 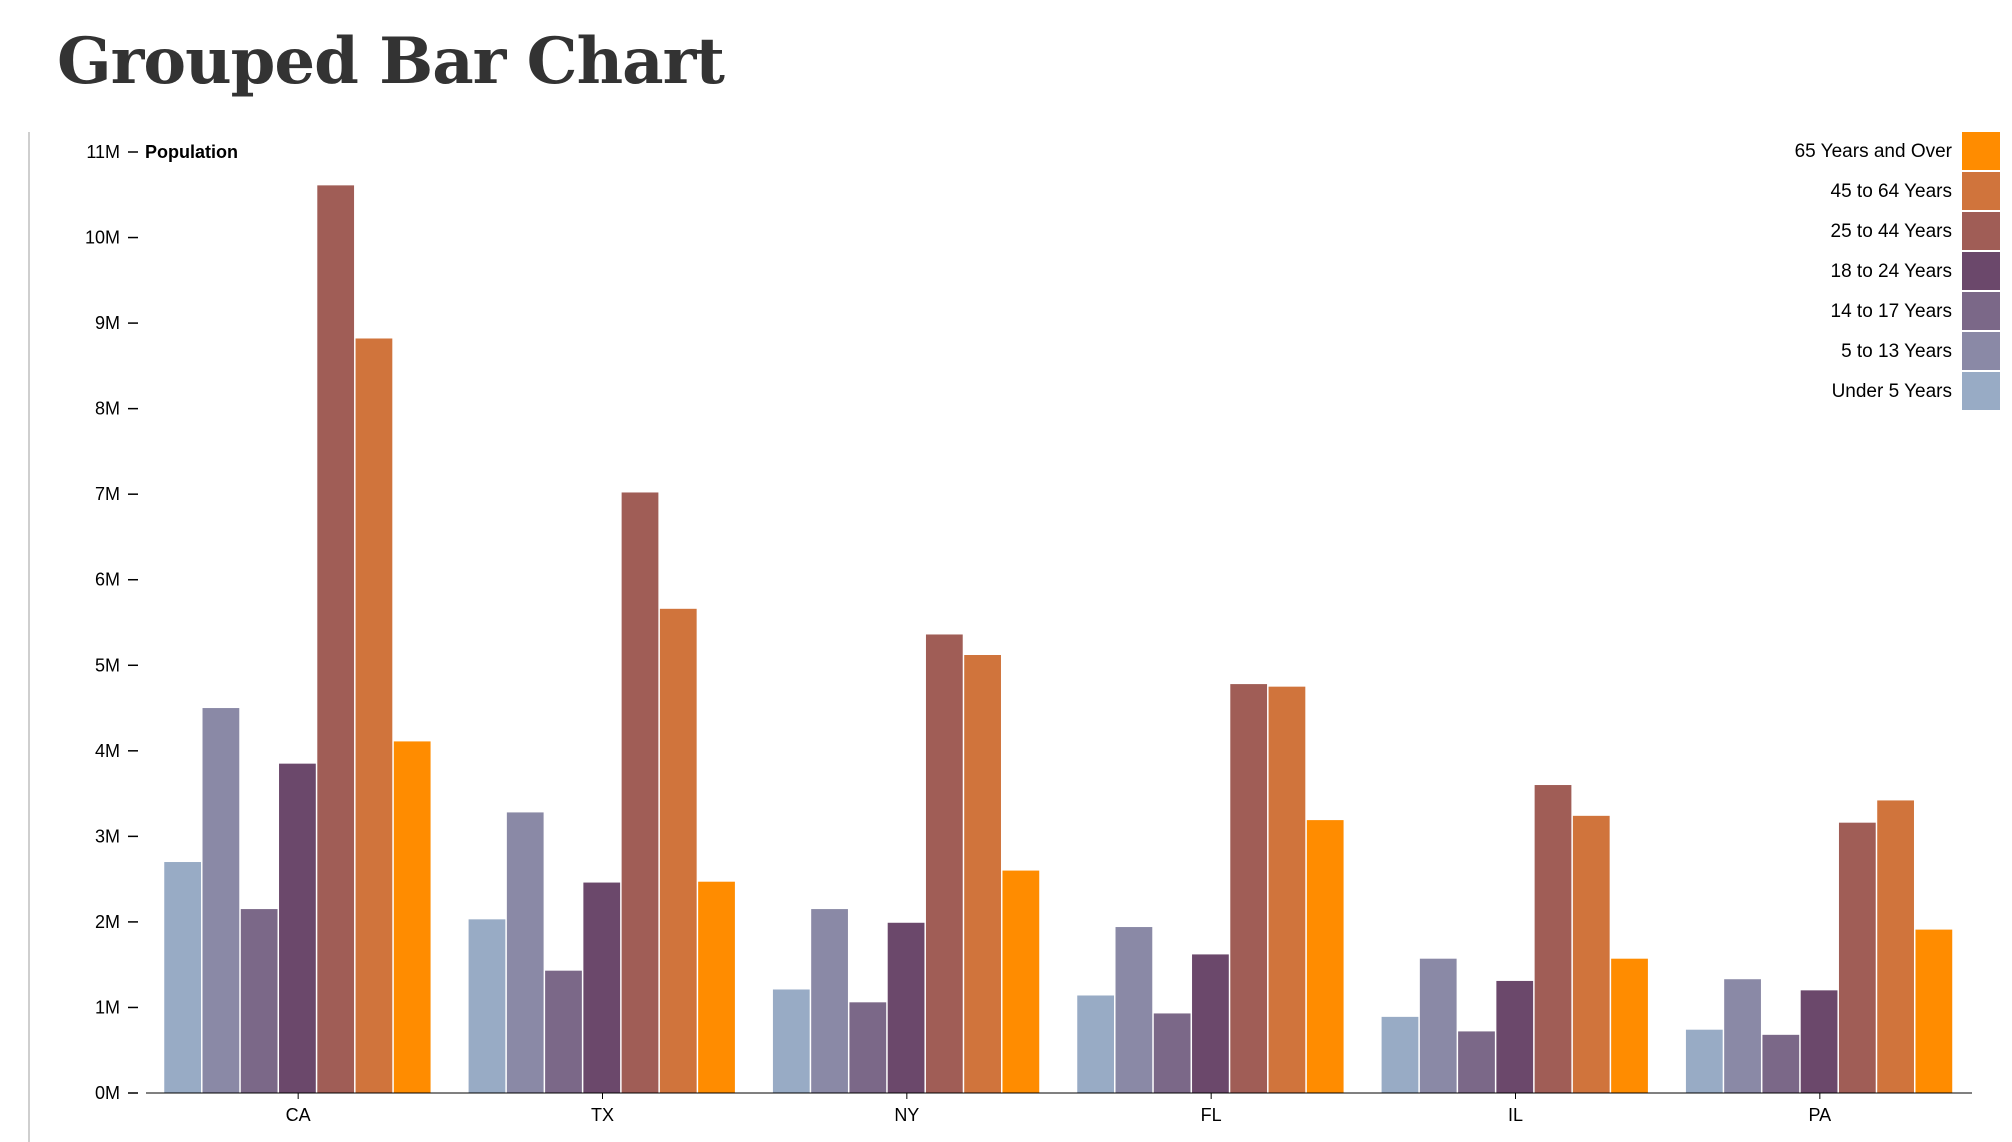 I want to click on legend-label: 18 to 24 Years, so click(x=1892, y=271).